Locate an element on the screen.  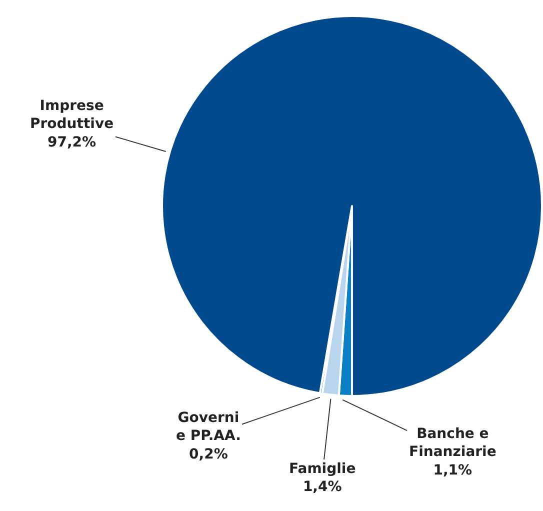
slice-label: Imprese Produttive is located at coordinates (72, 115).